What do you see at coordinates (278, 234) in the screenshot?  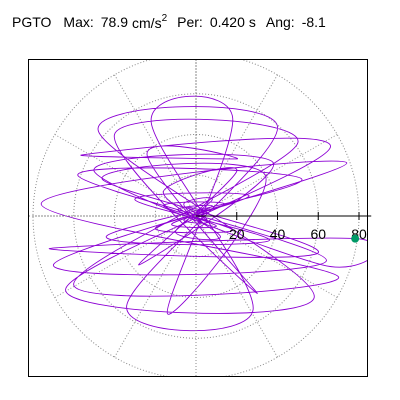 I see `x-tick-label-40: 40` at bounding box center [278, 234].